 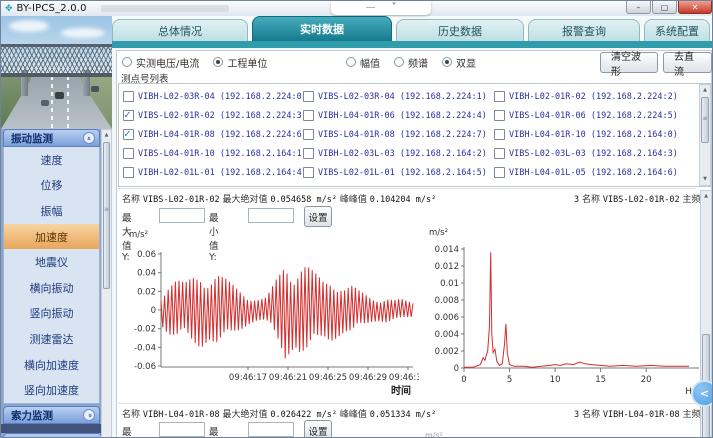 What do you see at coordinates (180, 30) in the screenshot?
I see `tab-1: 总体情况` at bounding box center [180, 30].